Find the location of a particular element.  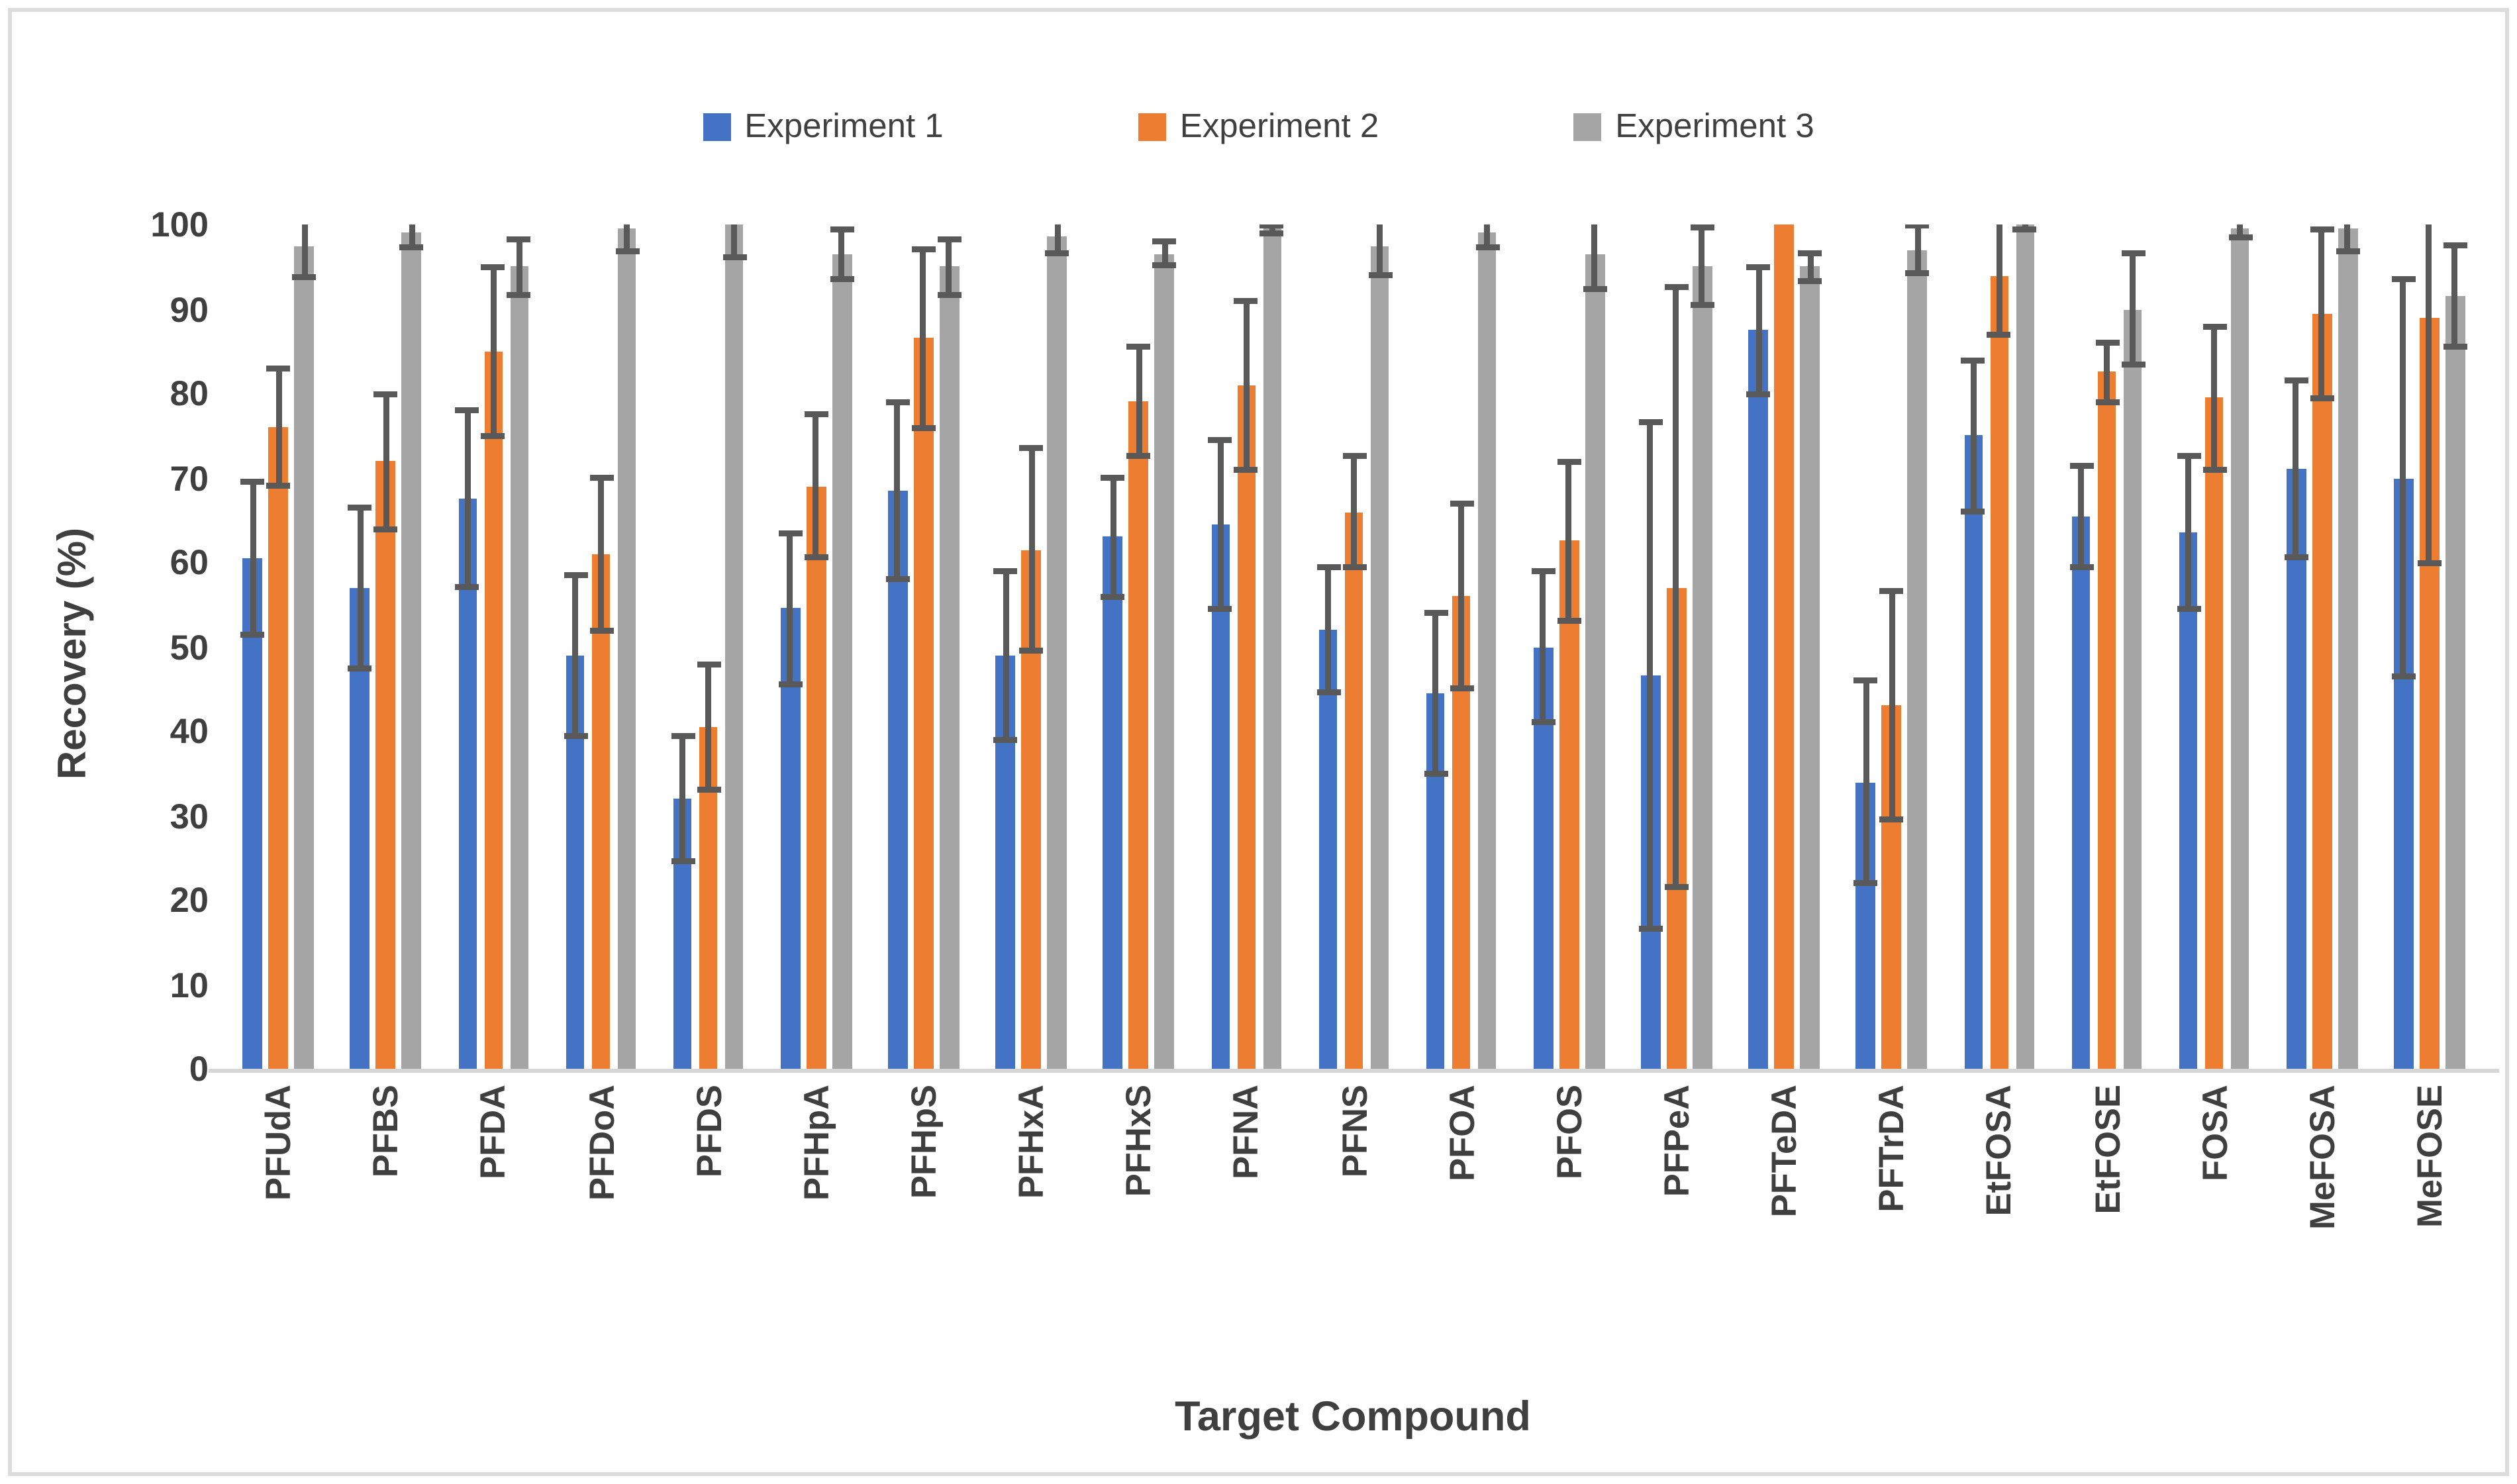

legend-label: Experiment 3 is located at coordinates (1714, 126).